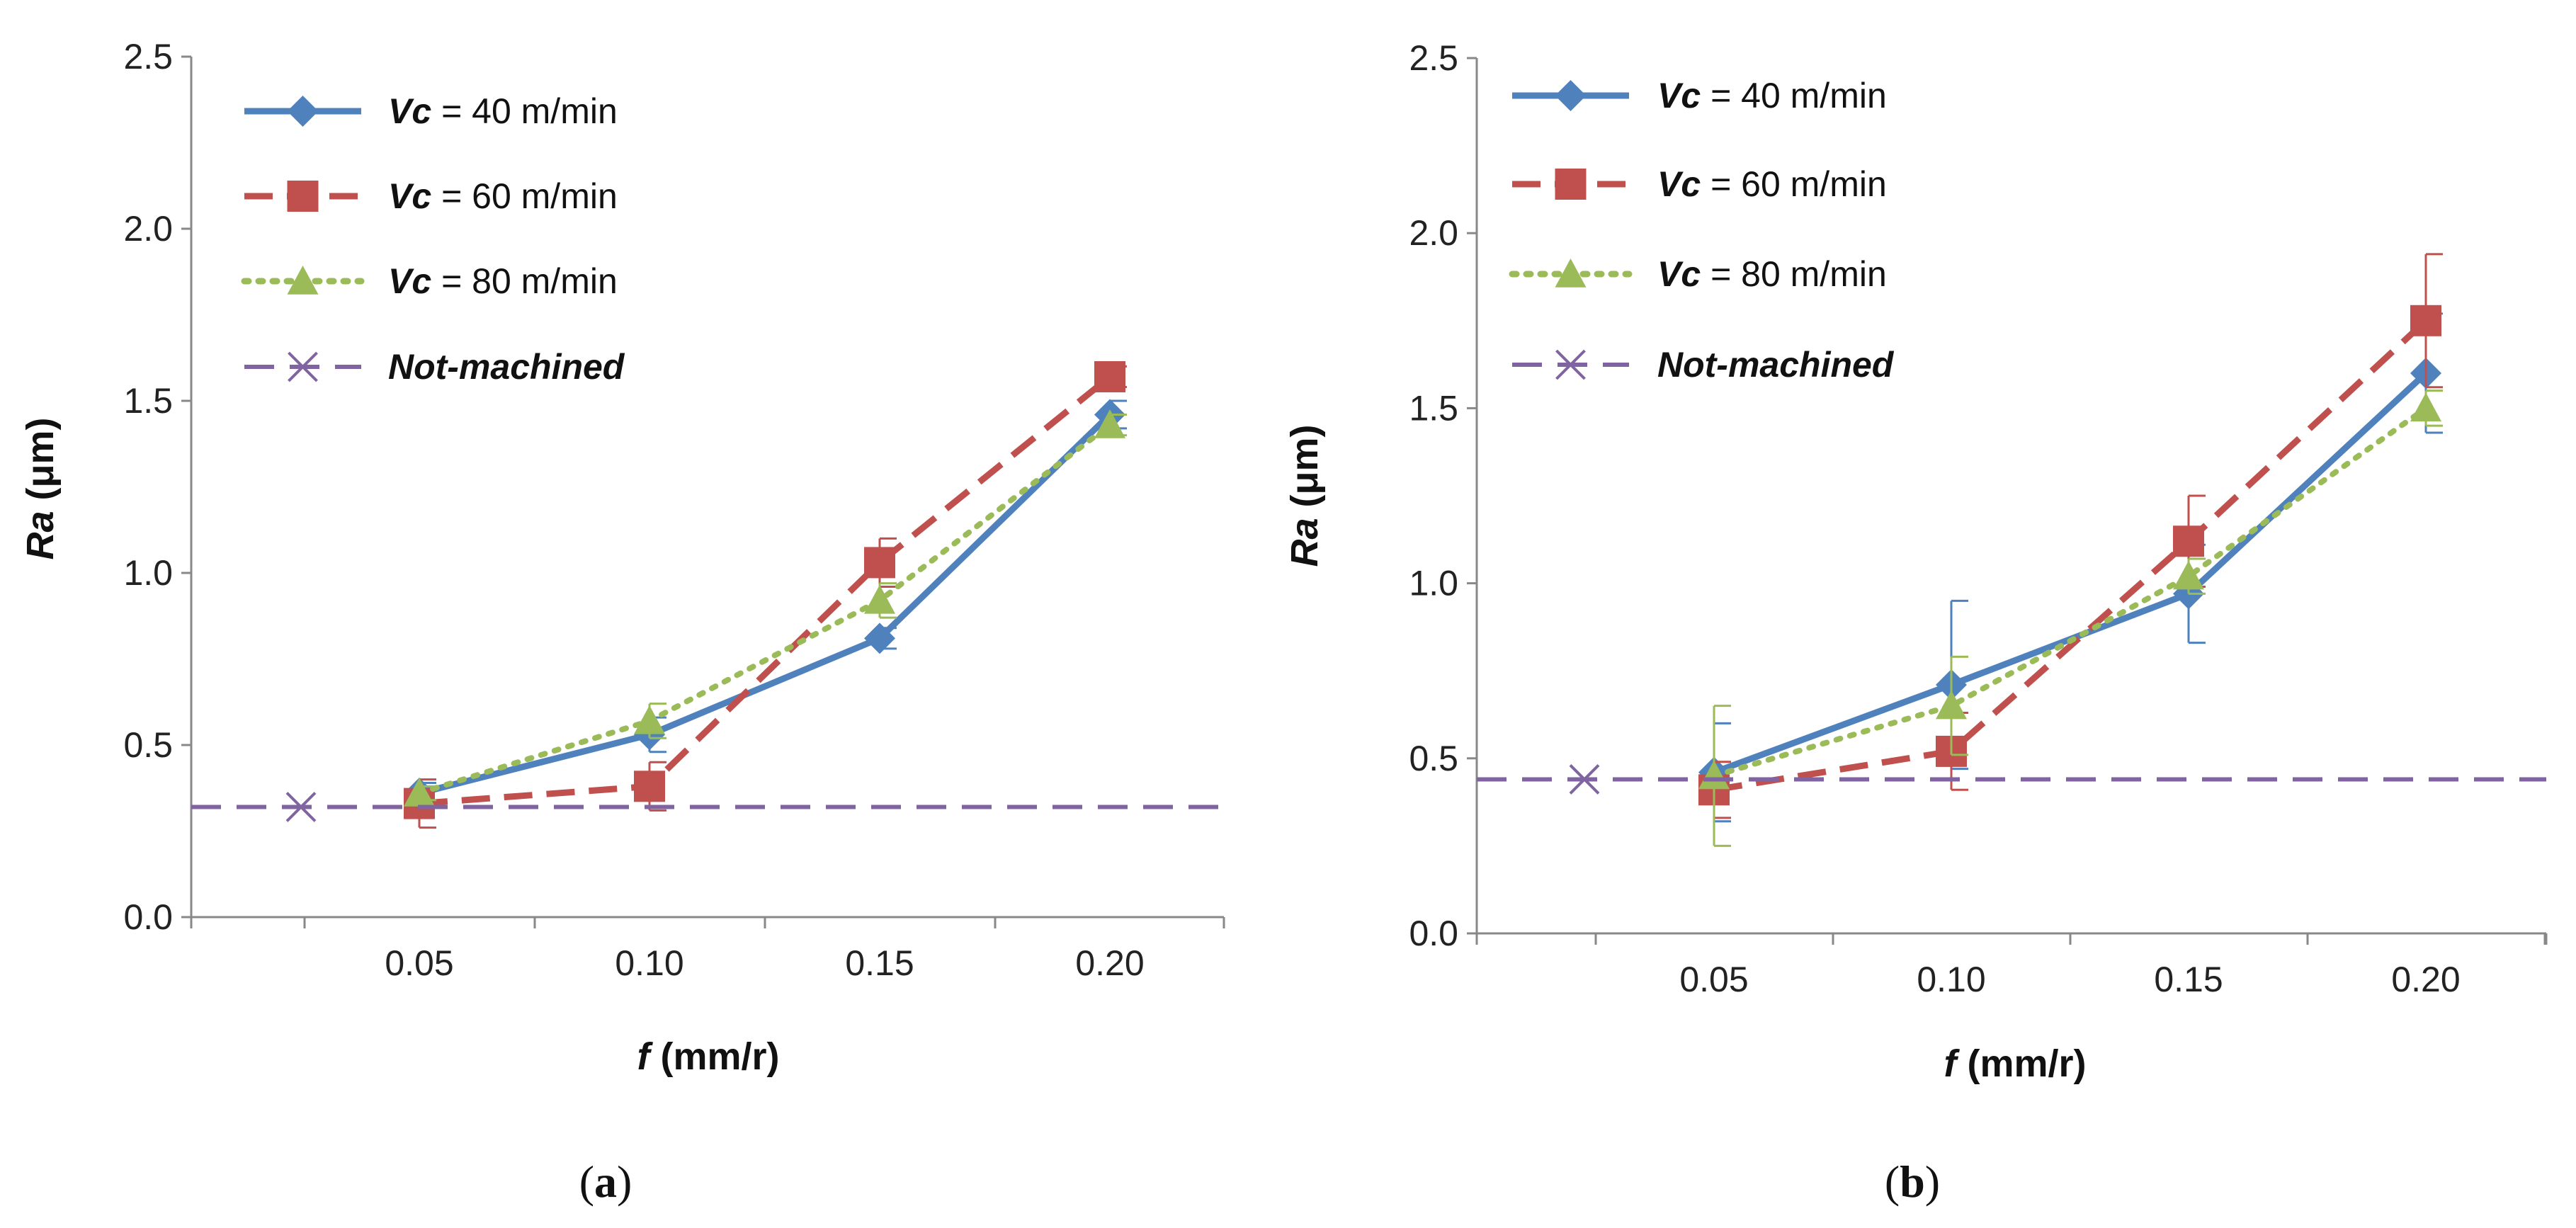  What do you see at coordinates (506, 367) in the screenshot?
I see `panel-a-legend-label: Not-machined` at bounding box center [506, 367].